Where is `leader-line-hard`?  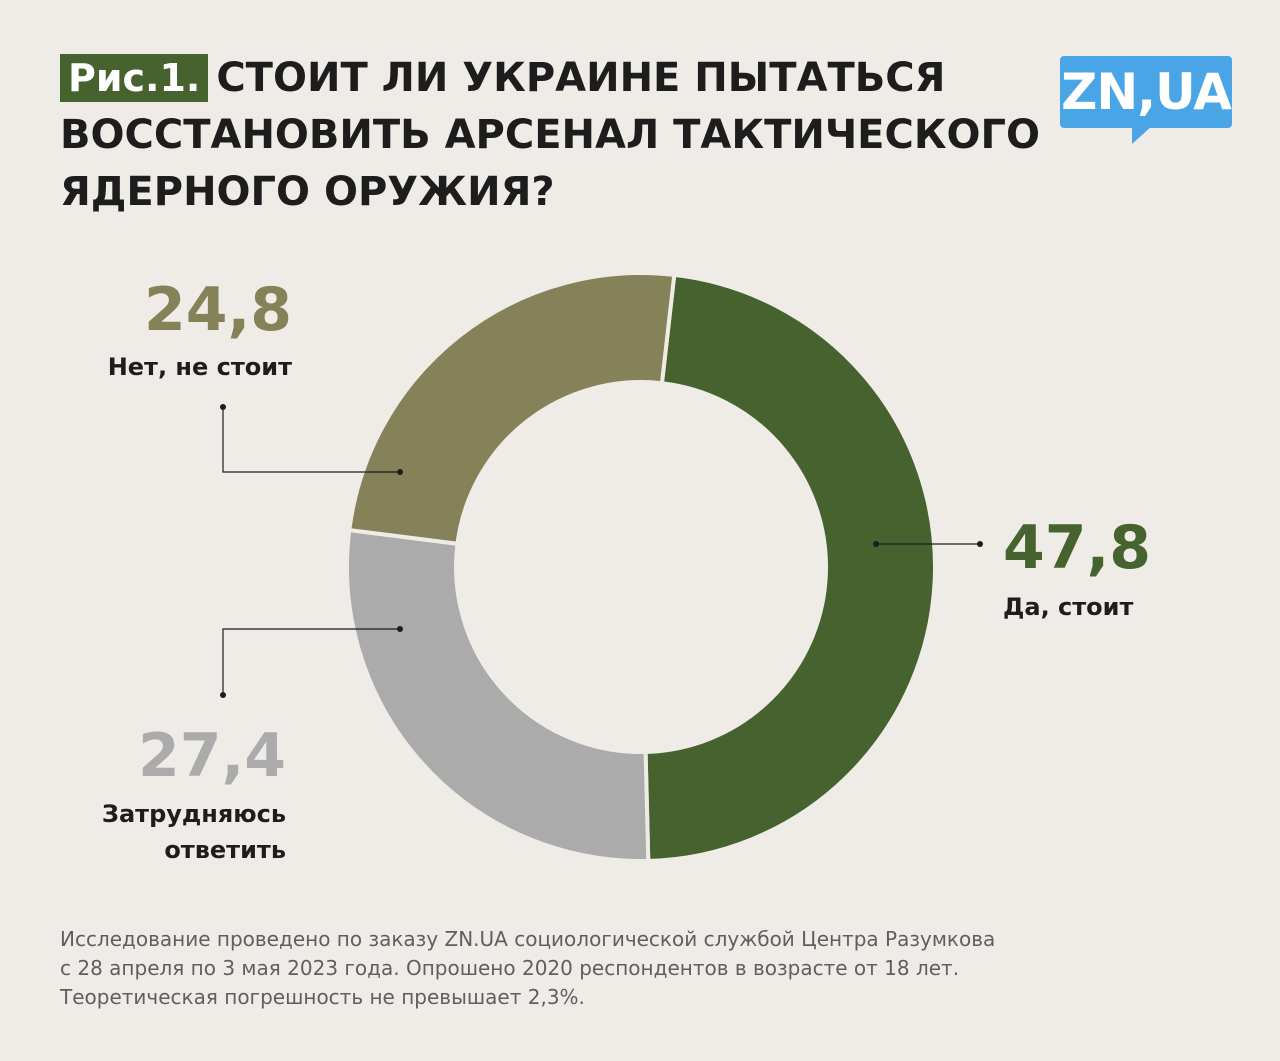
leader-line-hard is located at coordinates (311, 662).